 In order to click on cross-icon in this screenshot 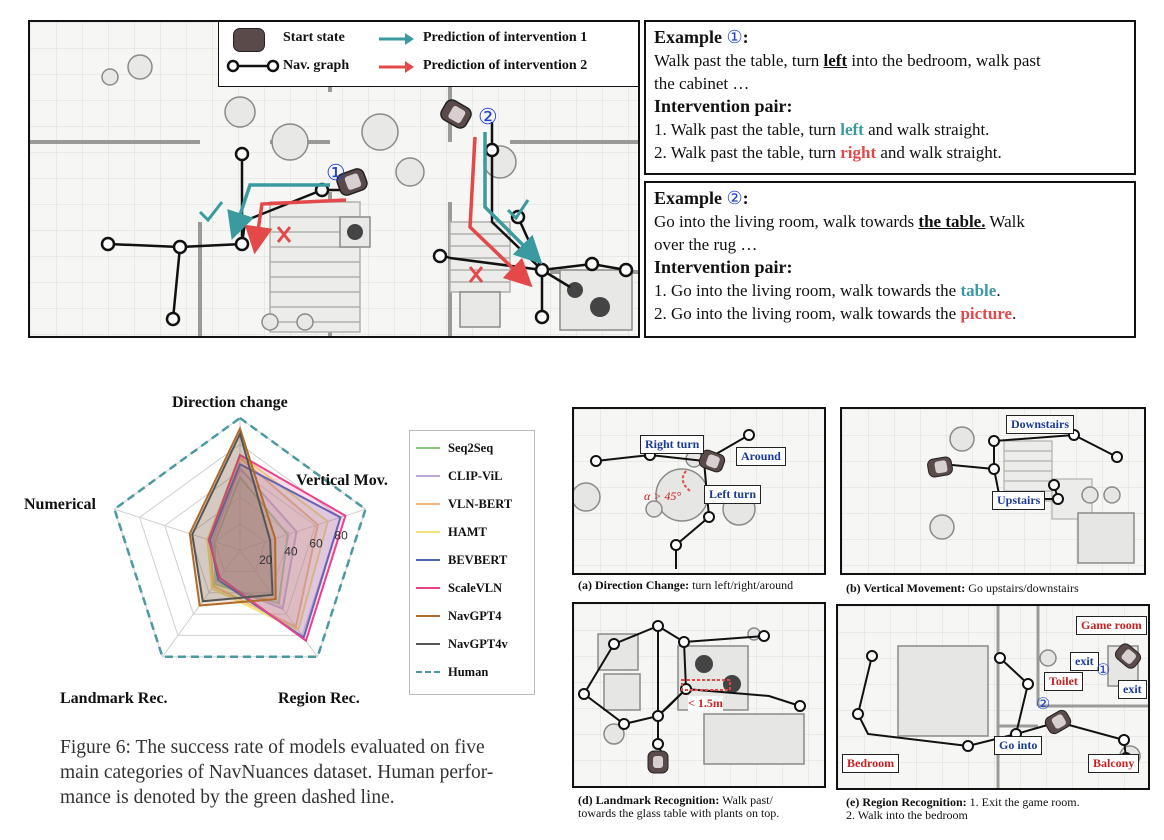, I will do `click(476, 274)`.